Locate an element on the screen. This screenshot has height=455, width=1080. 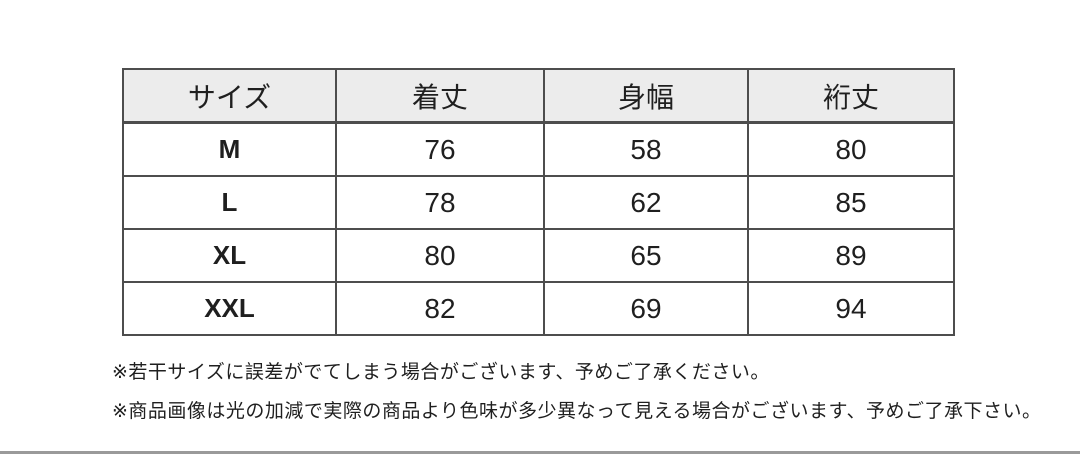
value-cell: 58 is located at coordinates (646, 149).